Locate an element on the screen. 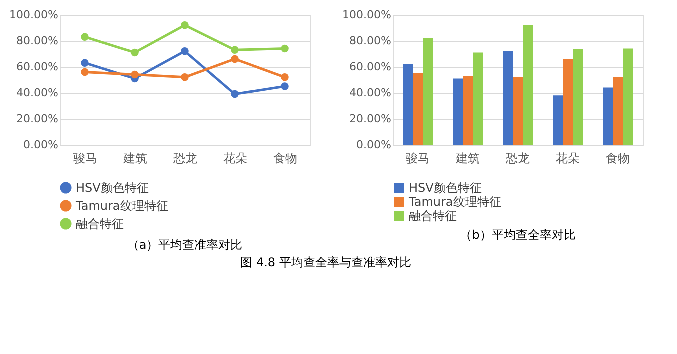  text: （a）平均查准率对比 is located at coordinates (185, 245).